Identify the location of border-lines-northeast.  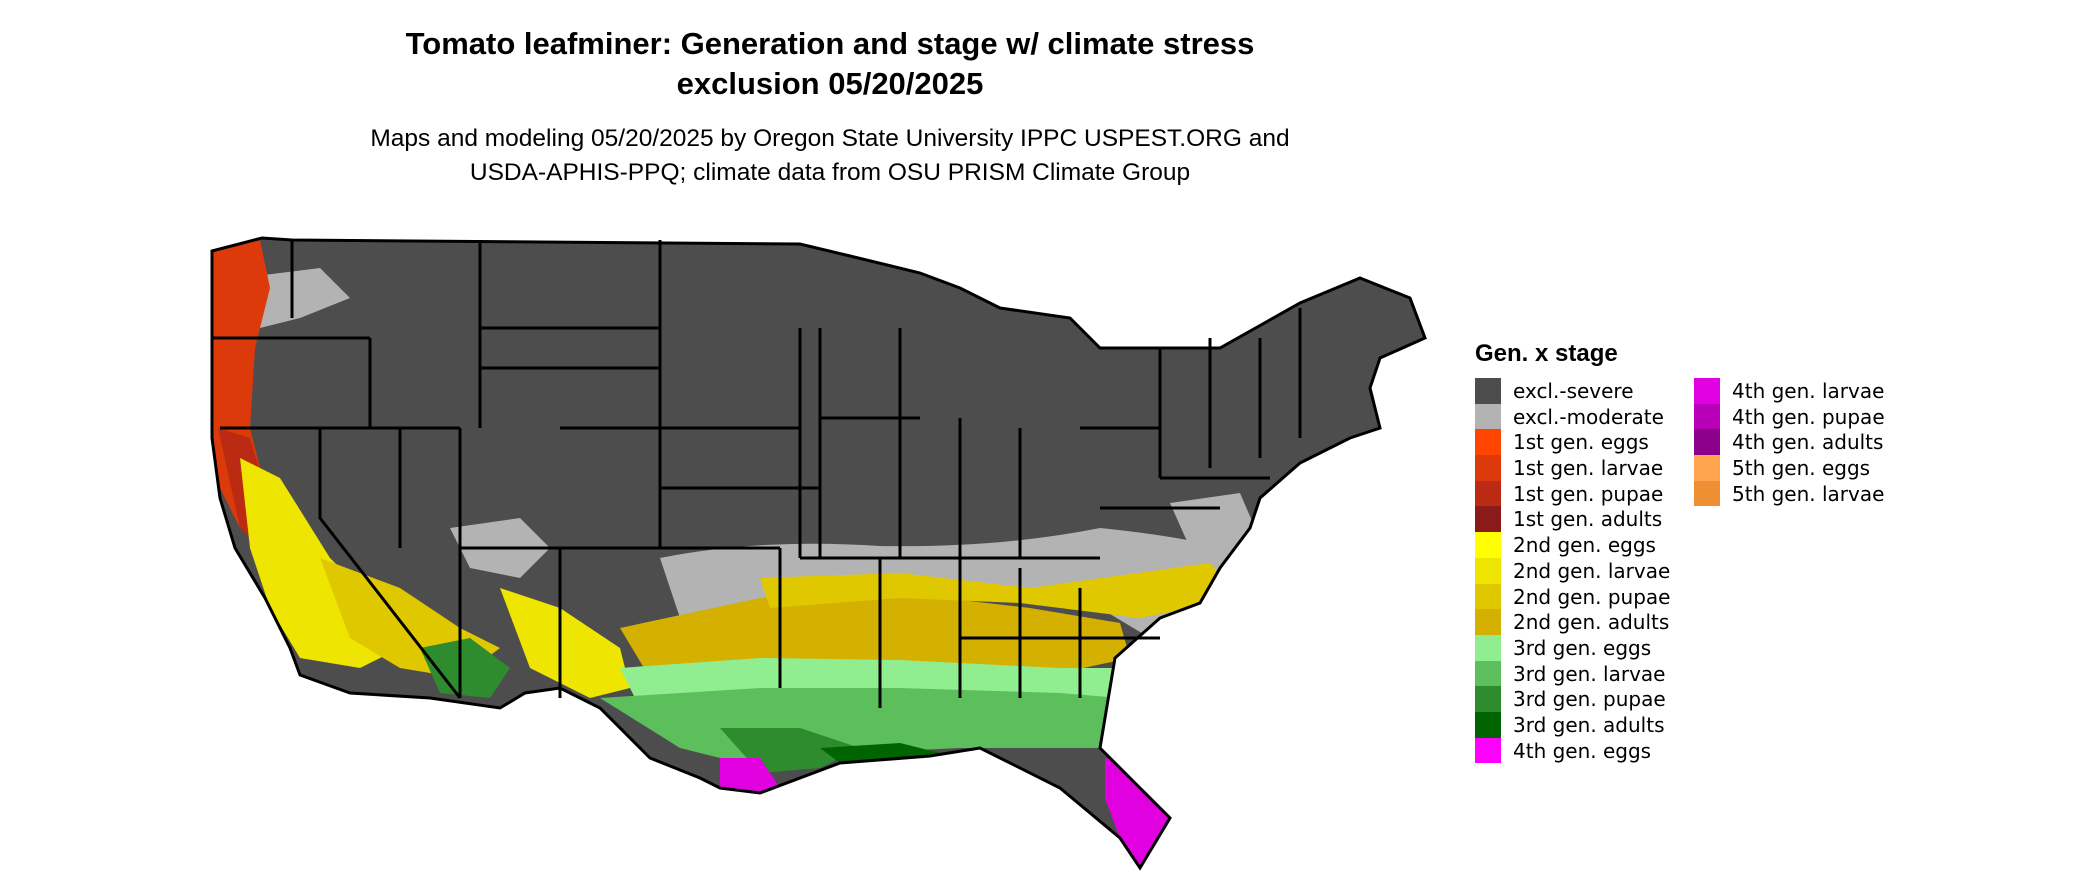
(1230, 394).